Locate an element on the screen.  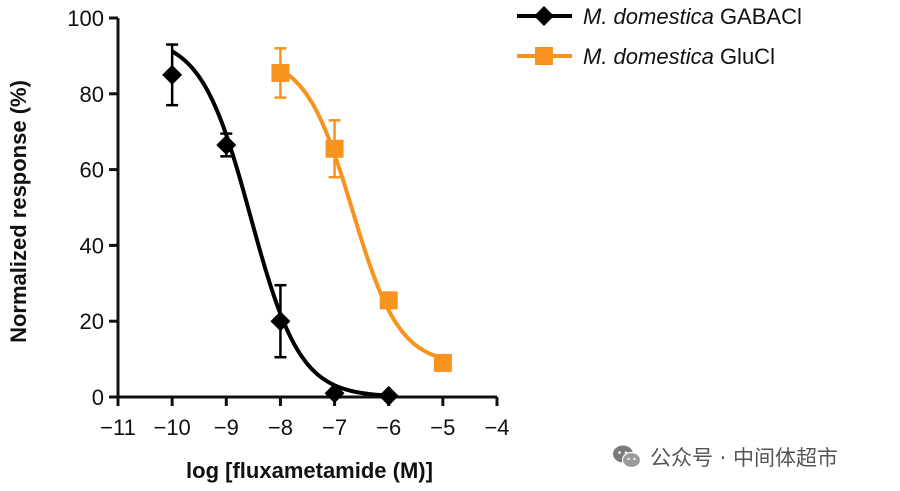
wechat-icon is located at coordinates (627, 457).